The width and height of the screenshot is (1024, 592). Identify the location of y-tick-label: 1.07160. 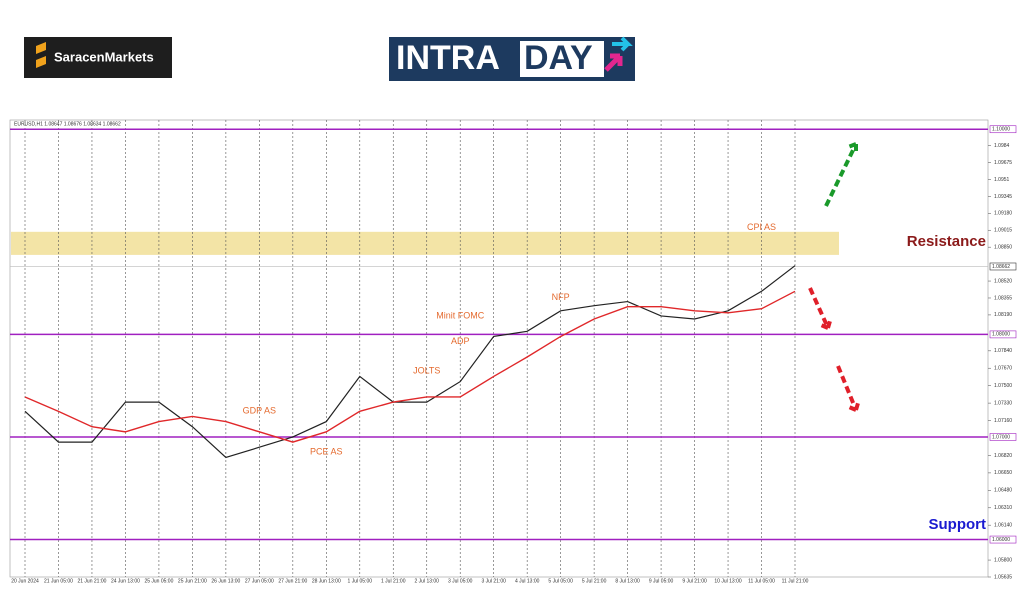
(1003, 421).